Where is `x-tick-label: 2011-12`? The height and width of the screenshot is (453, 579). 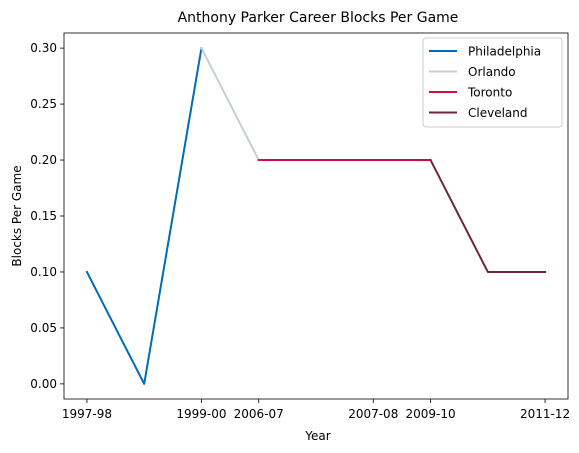 x-tick-label: 2011-12 is located at coordinates (545, 414).